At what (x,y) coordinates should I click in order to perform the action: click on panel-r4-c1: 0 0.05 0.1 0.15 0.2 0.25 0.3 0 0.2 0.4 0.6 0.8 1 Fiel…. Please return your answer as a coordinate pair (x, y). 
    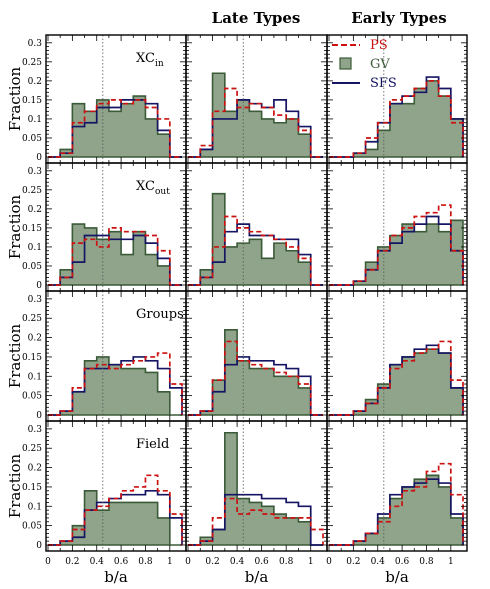
    Looking at the image, I should click on (104, 493).